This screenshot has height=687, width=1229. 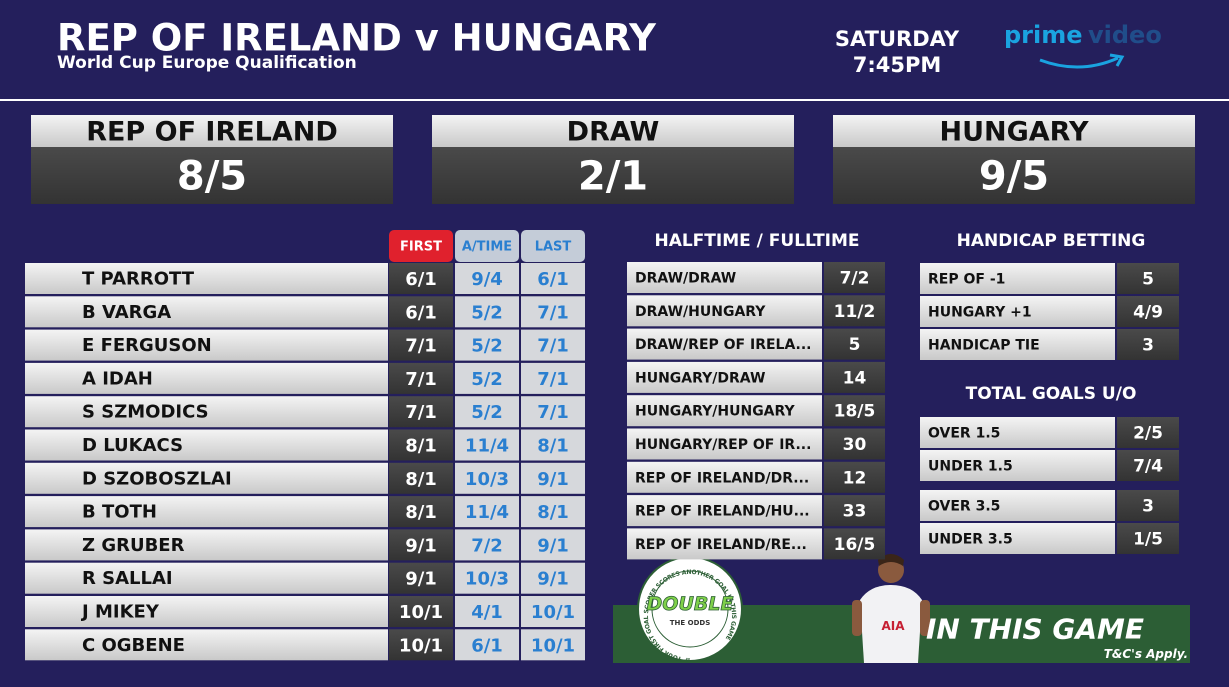 What do you see at coordinates (855, 378) in the screenshot?
I see `market-price: 14` at bounding box center [855, 378].